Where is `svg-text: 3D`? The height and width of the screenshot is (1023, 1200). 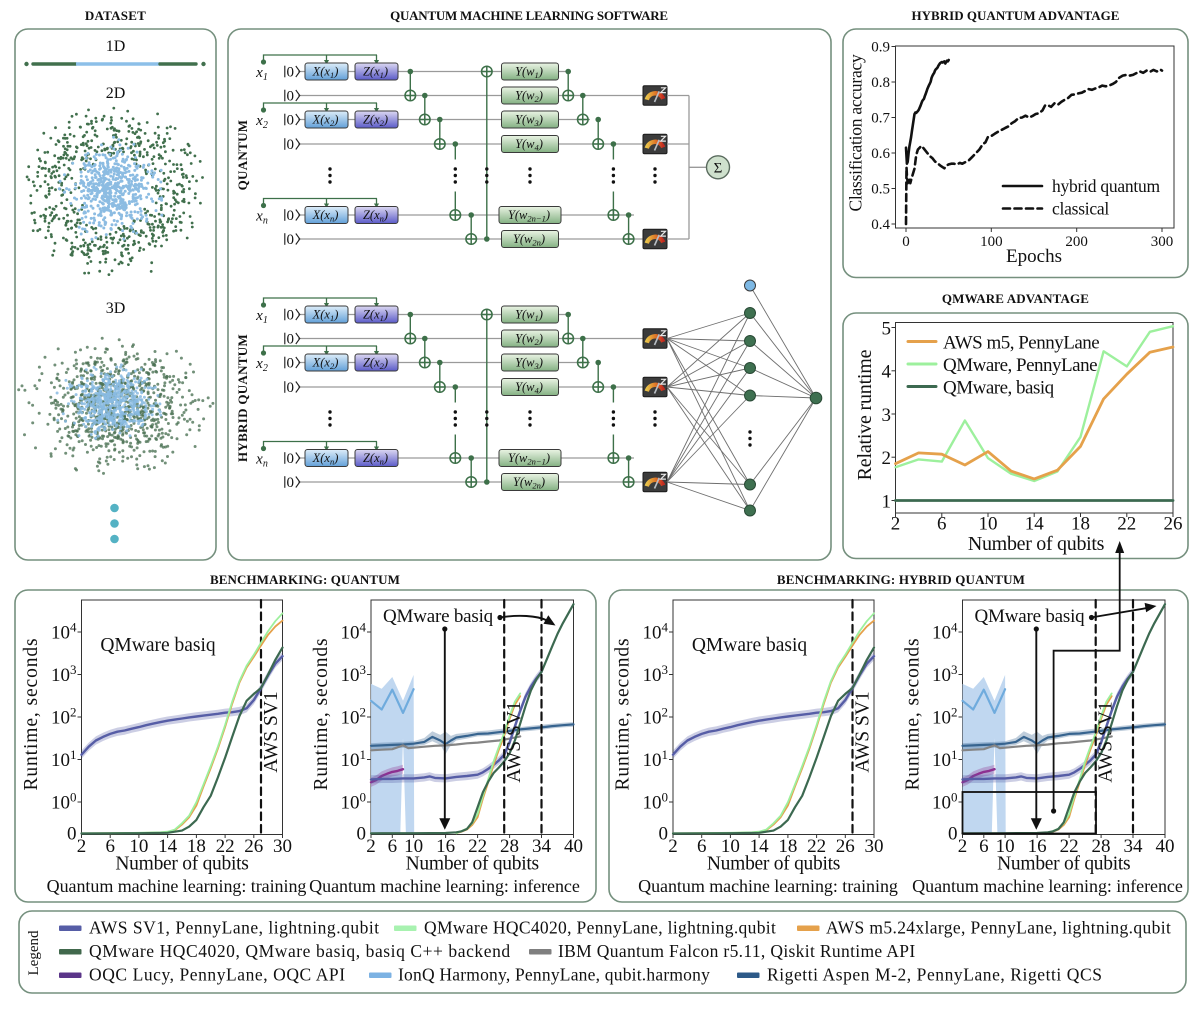 svg-text: 3D is located at coordinates (116, 308).